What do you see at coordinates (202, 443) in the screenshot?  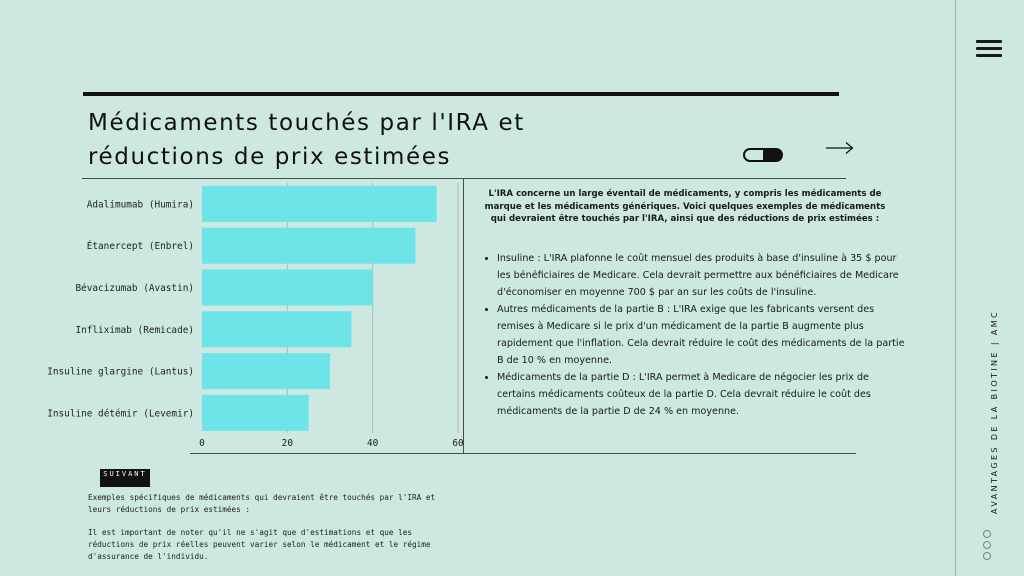 I see `tick-label: 0` at bounding box center [202, 443].